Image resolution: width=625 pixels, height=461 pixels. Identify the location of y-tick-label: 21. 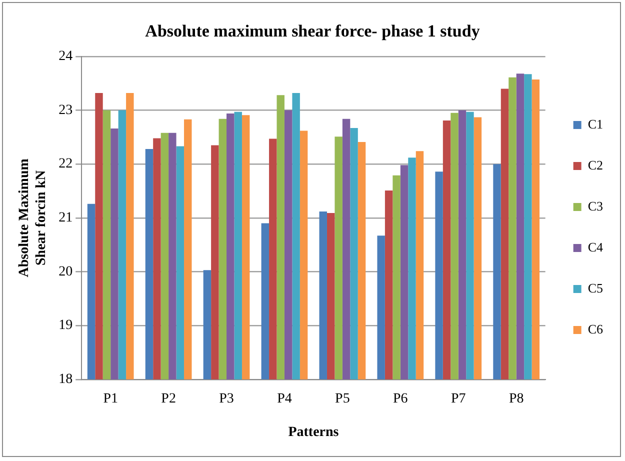
(65, 218).